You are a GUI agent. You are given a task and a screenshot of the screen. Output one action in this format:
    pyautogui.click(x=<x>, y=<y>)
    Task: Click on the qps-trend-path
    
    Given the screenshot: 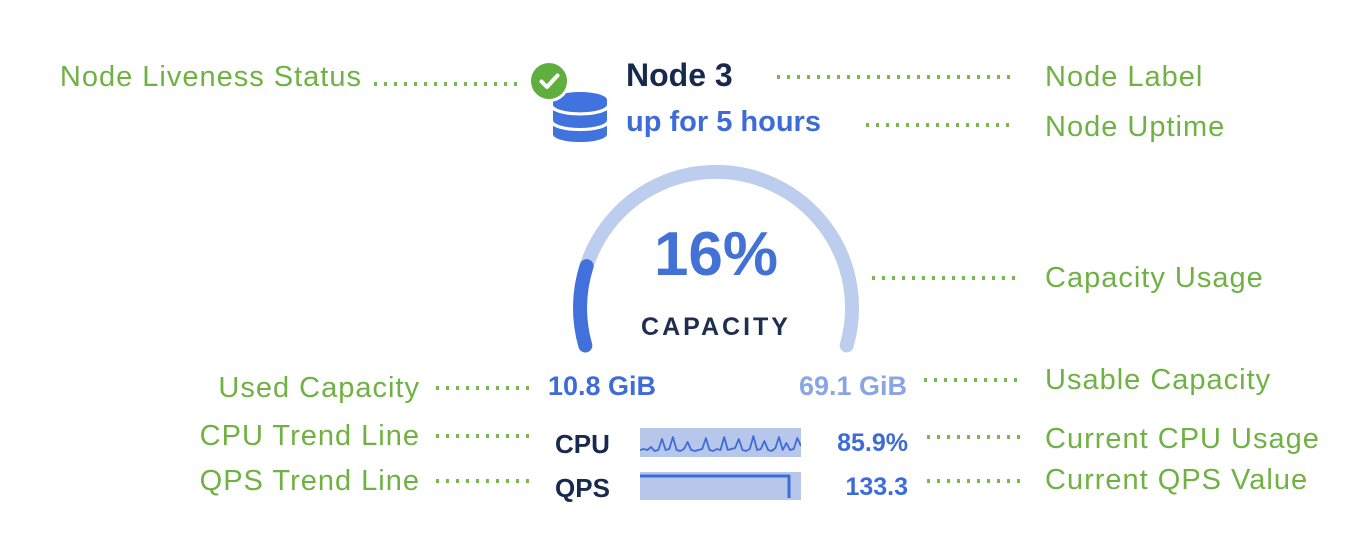 What is the action you would take?
    pyautogui.click(x=715, y=486)
    